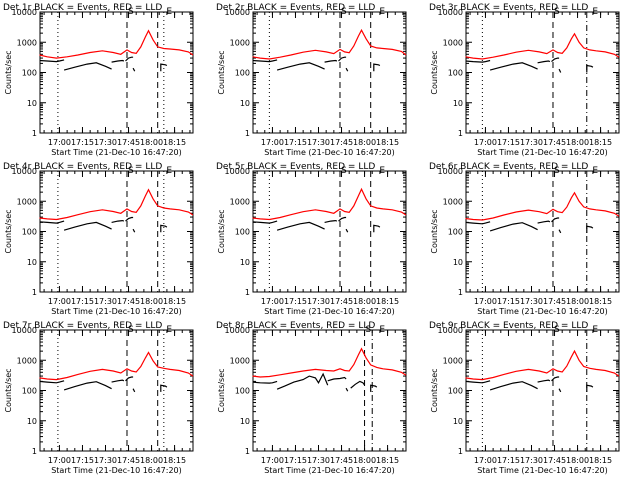 This screenshot has width=640, height=485. What do you see at coordinates (295, 8) in the screenshot?
I see `panel-title: Det 2r BLACK = Events, RED = LLD` at bounding box center [295, 8].